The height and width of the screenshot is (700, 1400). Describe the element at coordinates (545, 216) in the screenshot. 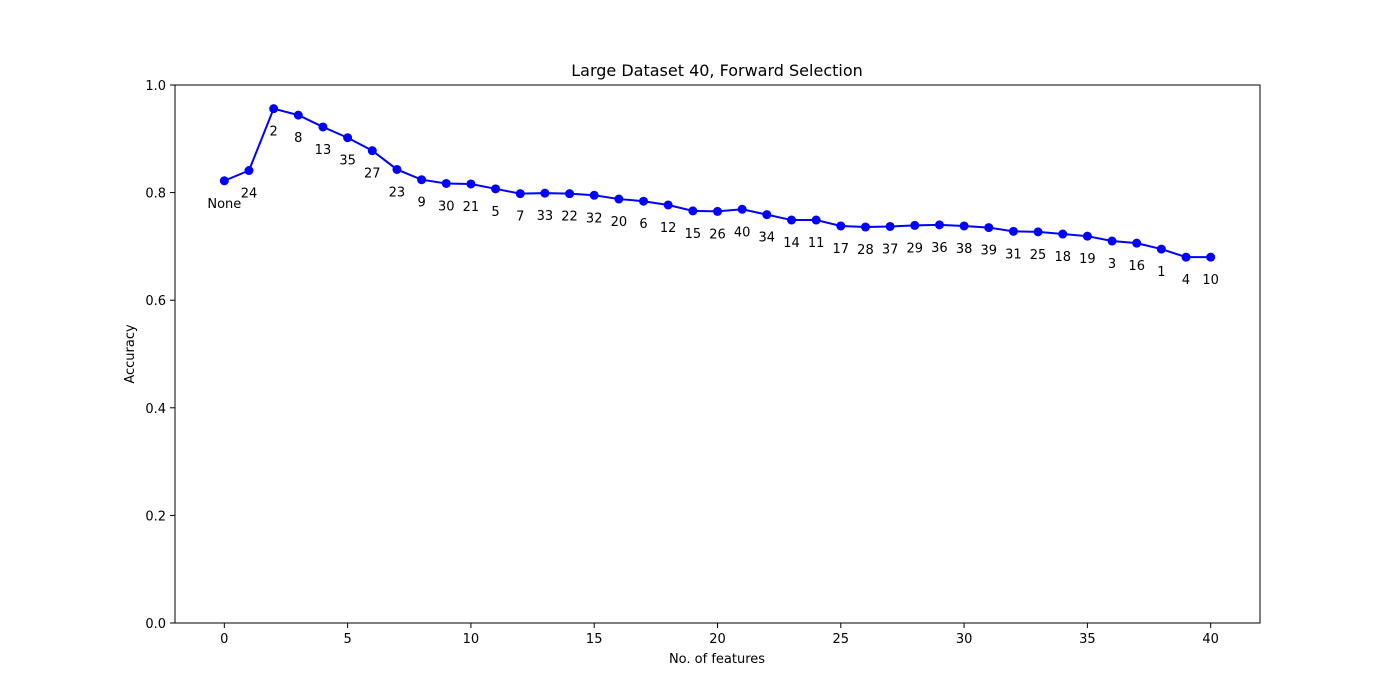

I see `data-point-label: 33` at that location.